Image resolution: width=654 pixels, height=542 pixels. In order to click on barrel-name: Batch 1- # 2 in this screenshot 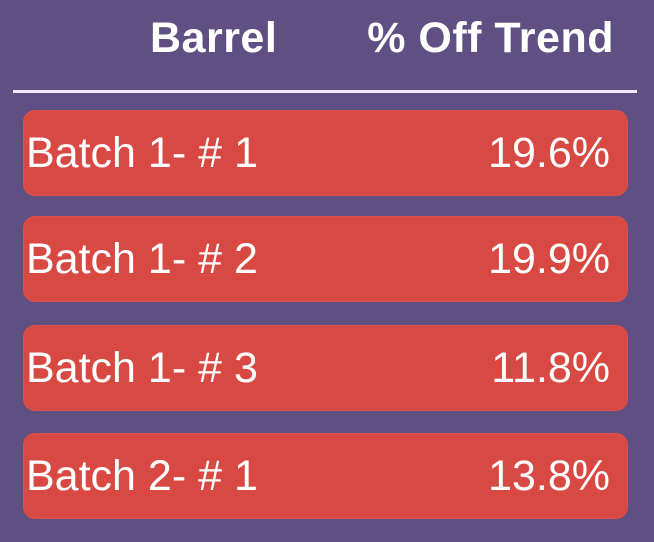, I will do `click(142, 258)`.